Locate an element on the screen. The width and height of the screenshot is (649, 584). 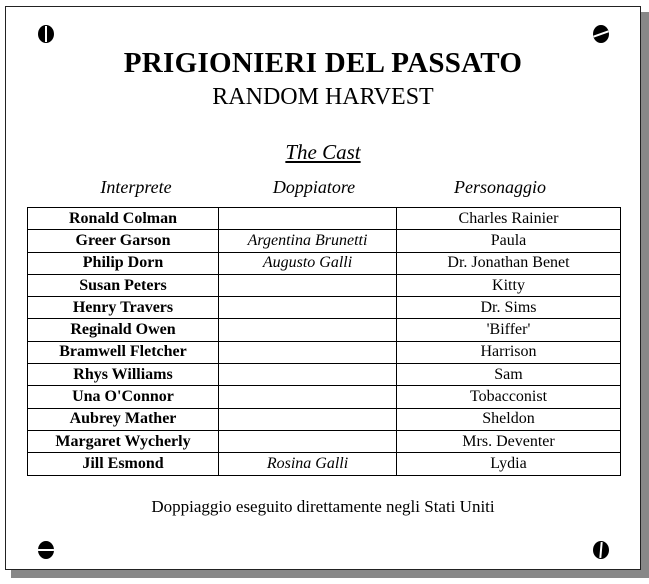
table-row: Henry Travers Dr. Sims is located at coordinates (324, 308).